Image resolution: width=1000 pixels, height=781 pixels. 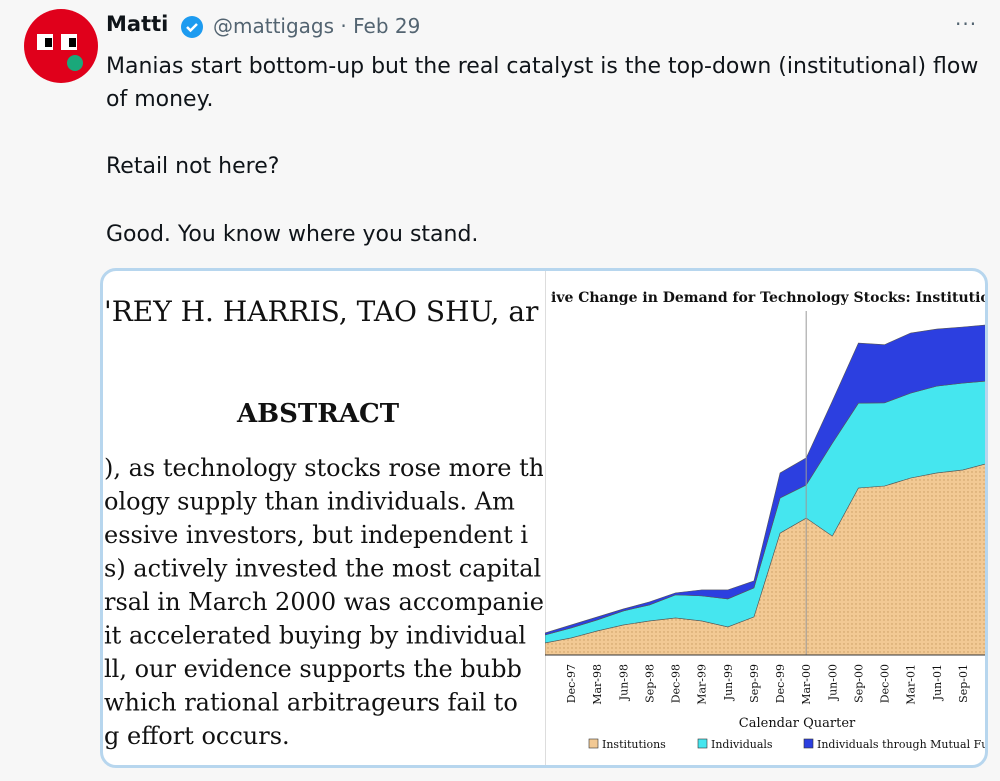 What do you see at coordinates (702, 684) in the screenshot?
I see `x-tick-label: Mar-99` at bounding box center [702, 684].